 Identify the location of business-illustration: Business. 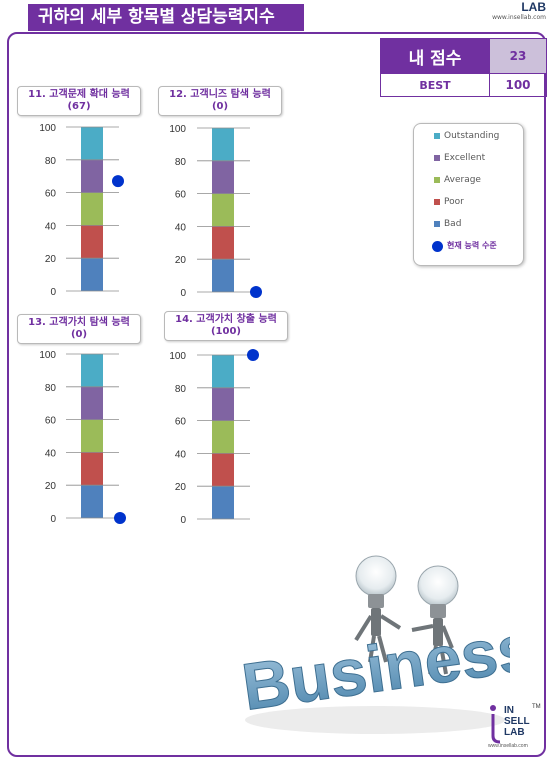
(375, 644).